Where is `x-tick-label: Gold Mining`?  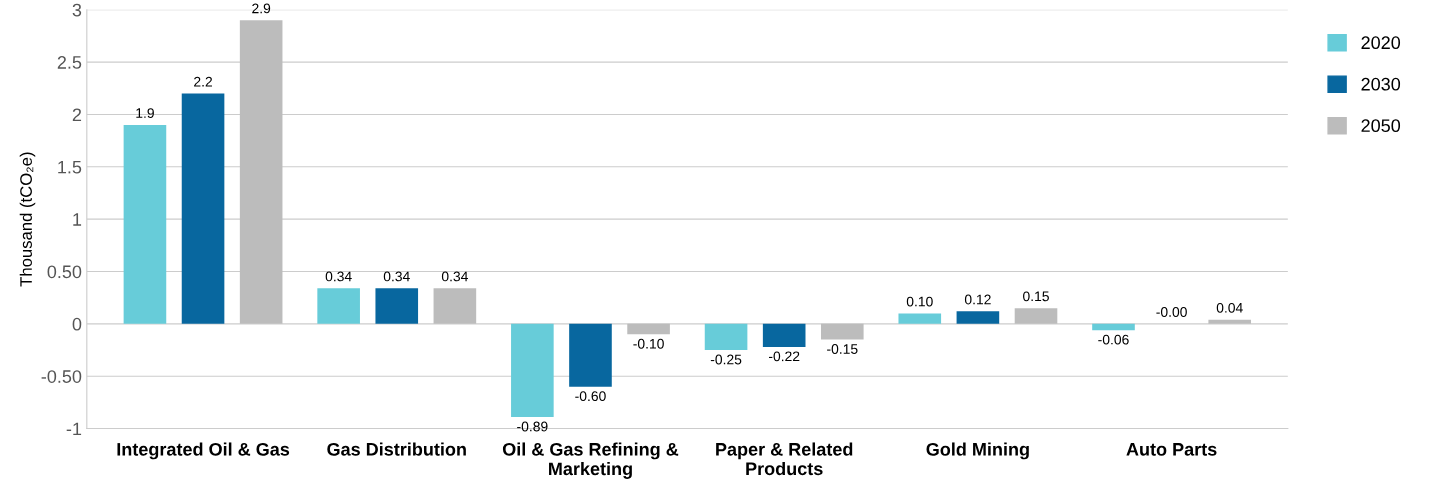
x-tick-label: Gold Mining is located at coordinates (977, 451).